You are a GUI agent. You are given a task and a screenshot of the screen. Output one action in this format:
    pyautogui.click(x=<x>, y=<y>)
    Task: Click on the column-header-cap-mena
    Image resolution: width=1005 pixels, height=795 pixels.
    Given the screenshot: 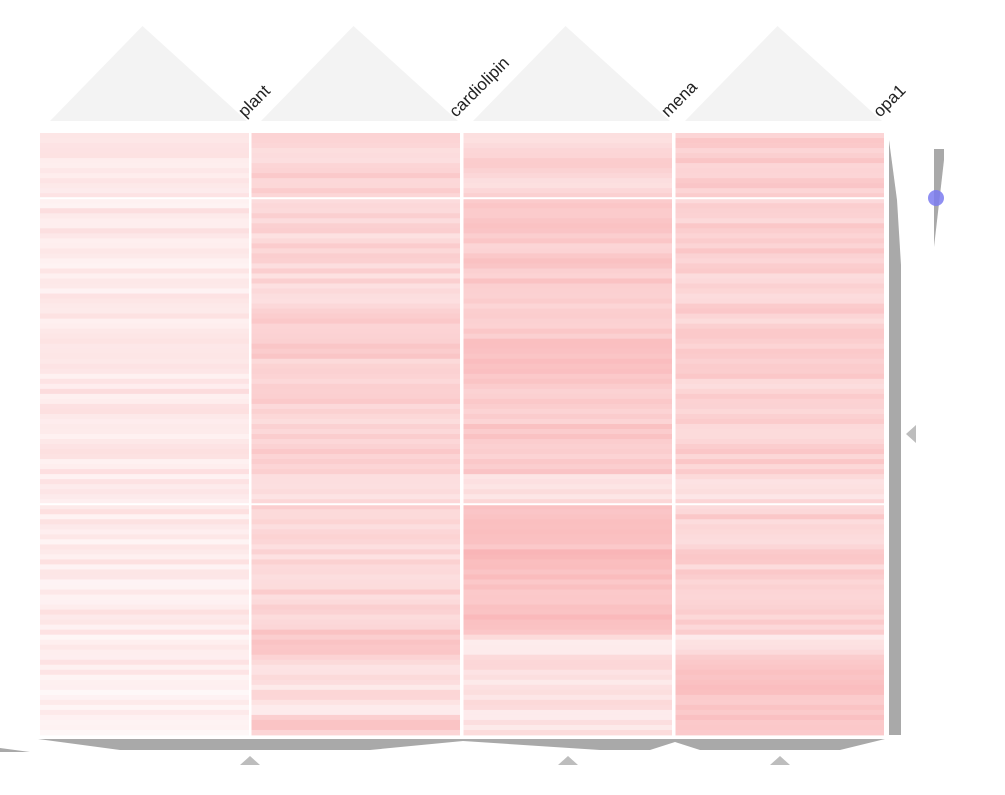 What is the action you would take?
    pyautogui.click(x=571, y=73)
    